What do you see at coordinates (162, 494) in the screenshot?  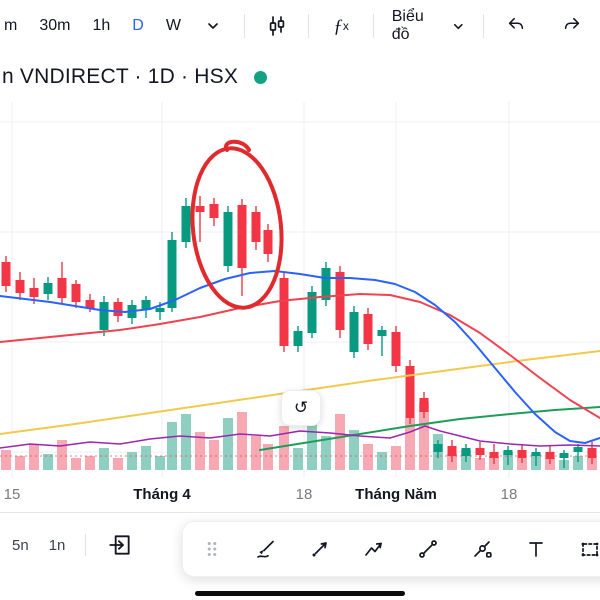 I see `x-axis-label: Tháng 4` at bounding box center [162, 494].